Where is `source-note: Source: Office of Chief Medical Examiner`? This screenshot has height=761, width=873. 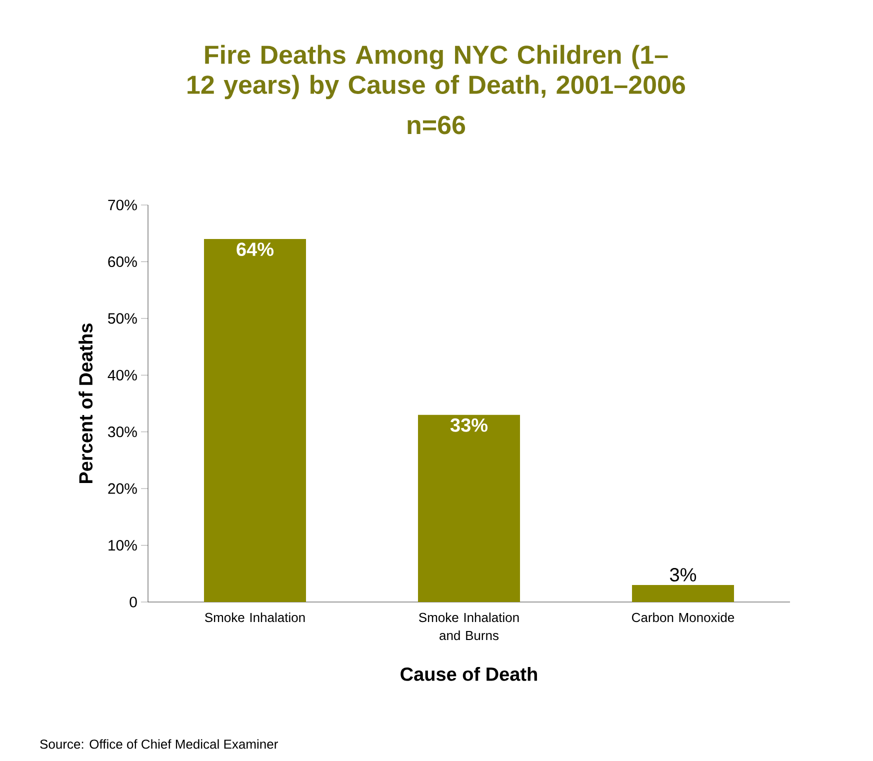
source-note: Source: Office of Chief Medical Examiner is located at coordinates (159, 744).